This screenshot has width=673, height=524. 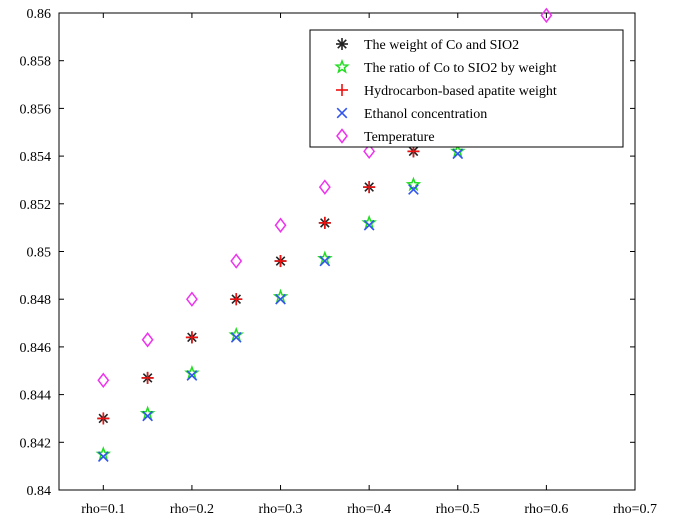 I want to click on x-tick-label: rho=0.6, so click(x=546, y=509).